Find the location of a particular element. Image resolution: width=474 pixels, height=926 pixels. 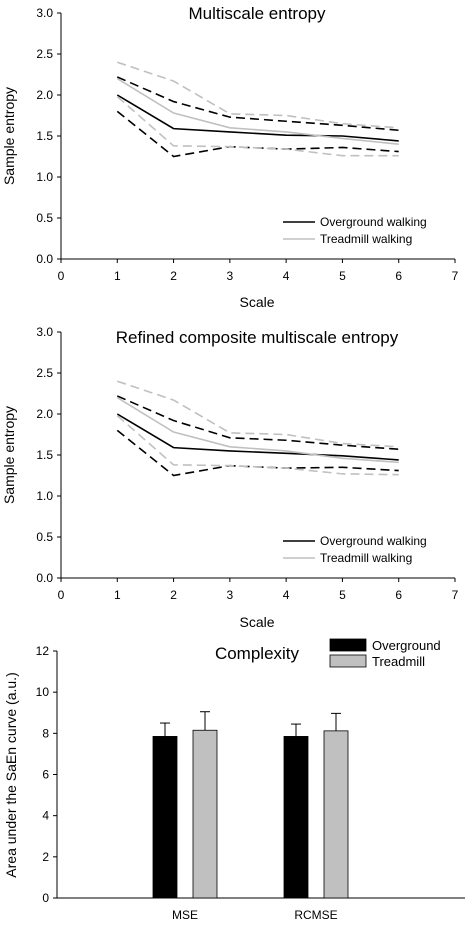

y-tick-label: 2 is located at coordinates (45, 857).